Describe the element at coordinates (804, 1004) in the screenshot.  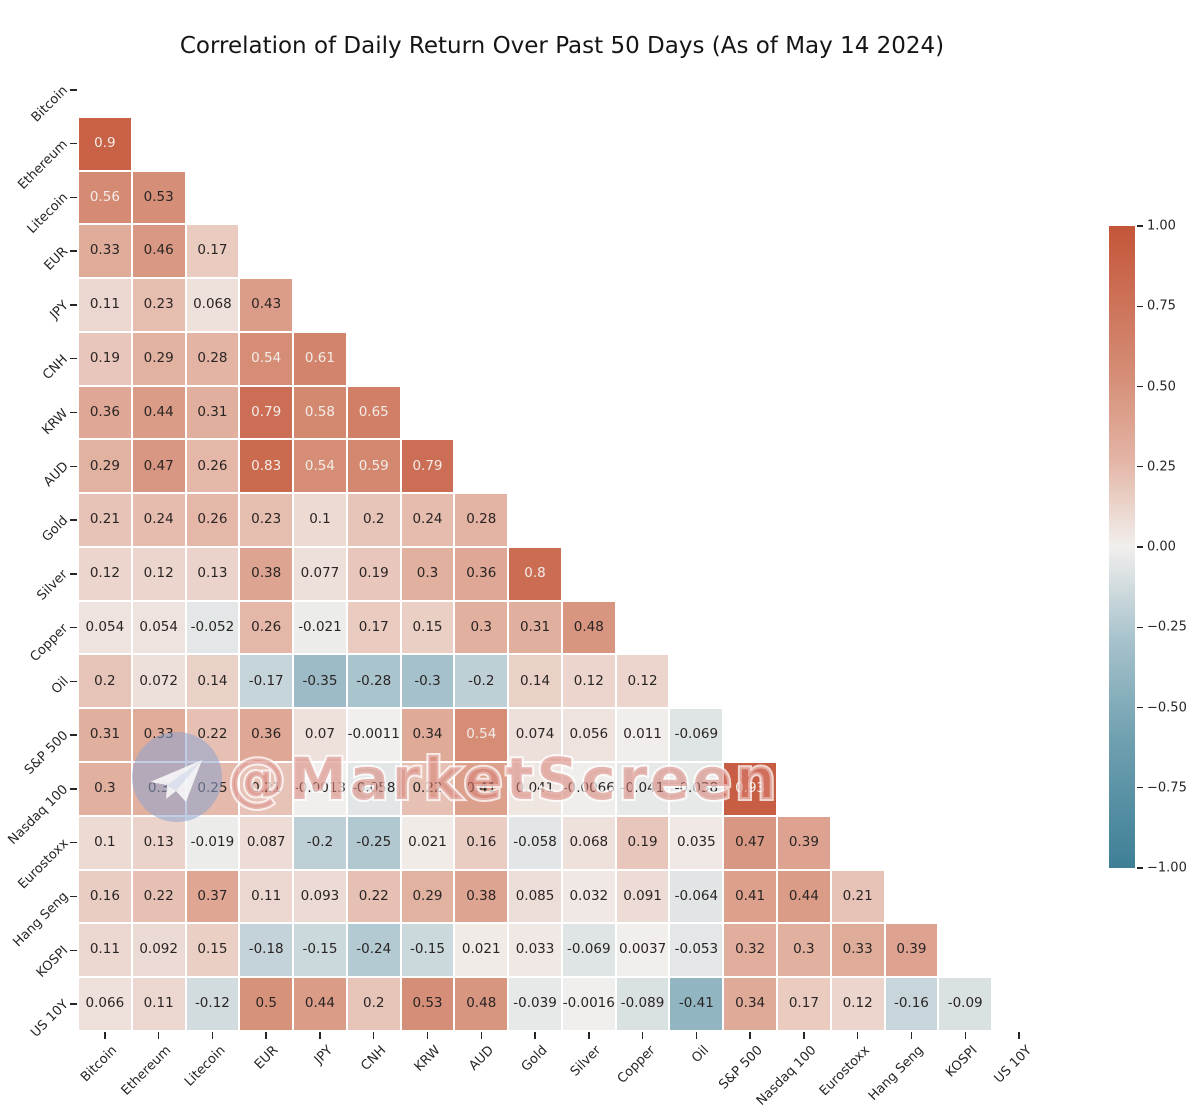
I see `heatmap-cell-US 10Y-Nasdaq 100: 0.17` at that location.